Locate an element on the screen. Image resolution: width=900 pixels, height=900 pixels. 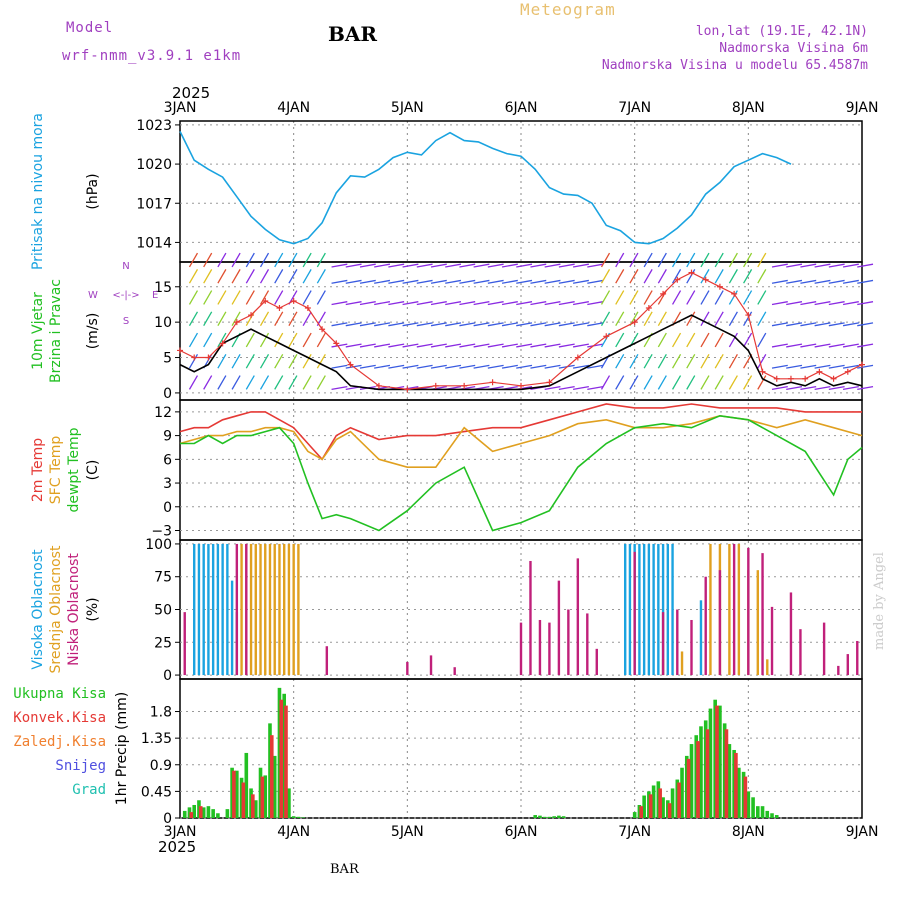
elevation-text: Nadmorska Visina 6m is located at coordinates (793, 48).